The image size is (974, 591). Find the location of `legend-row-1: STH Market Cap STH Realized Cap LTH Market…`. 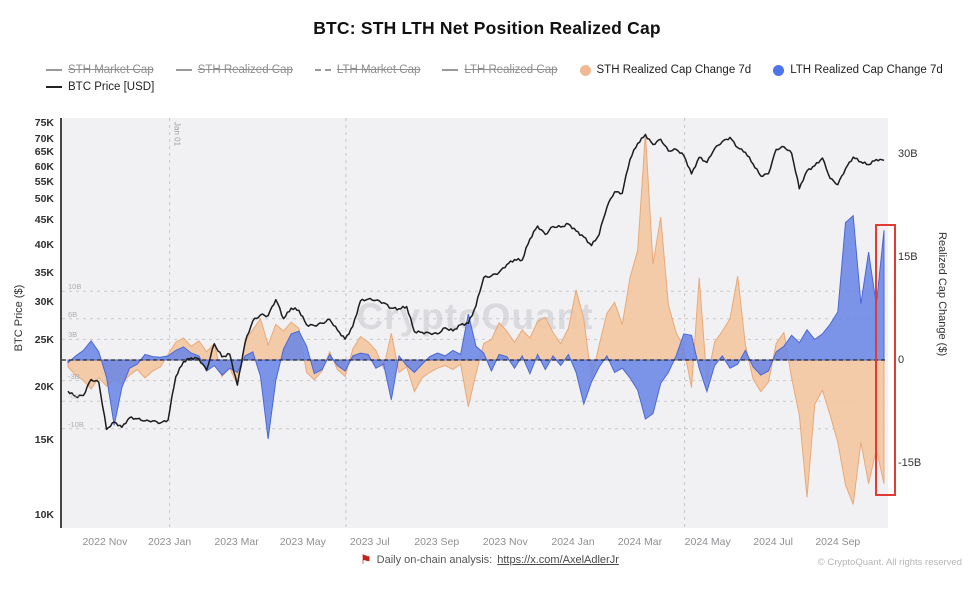

legend-row-1: STH Market Cap STH Realized Cap LTH Market… is located at coordinates (496, 70).